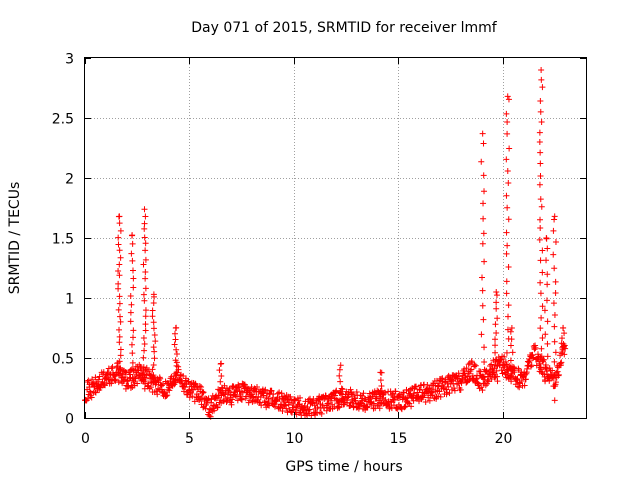  What do you see at coordinates (343, 467) in the screenshot?
I see `x-axis-label: GPS time / hours` at bounding box center [343, 467].